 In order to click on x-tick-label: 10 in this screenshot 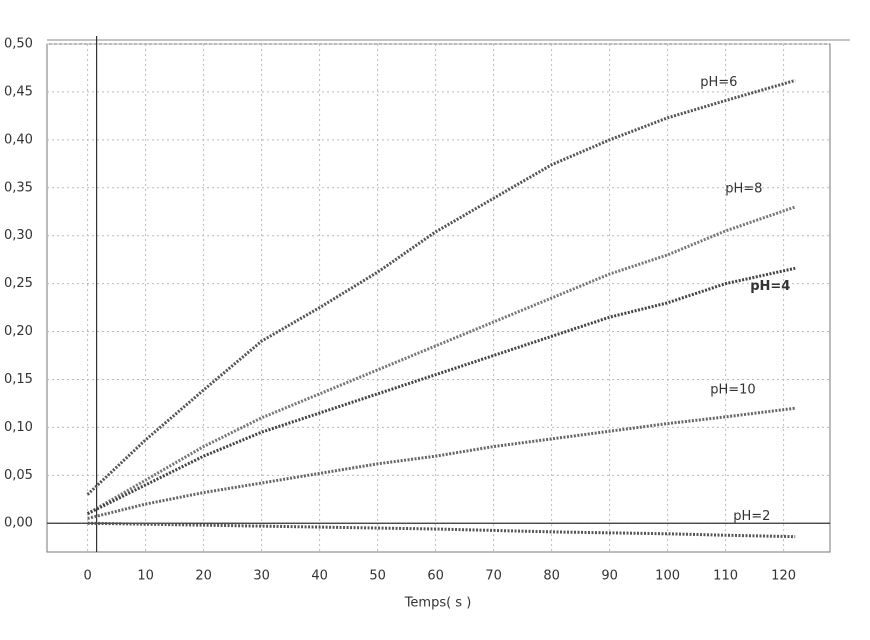, I will do `click(145, 576)`.